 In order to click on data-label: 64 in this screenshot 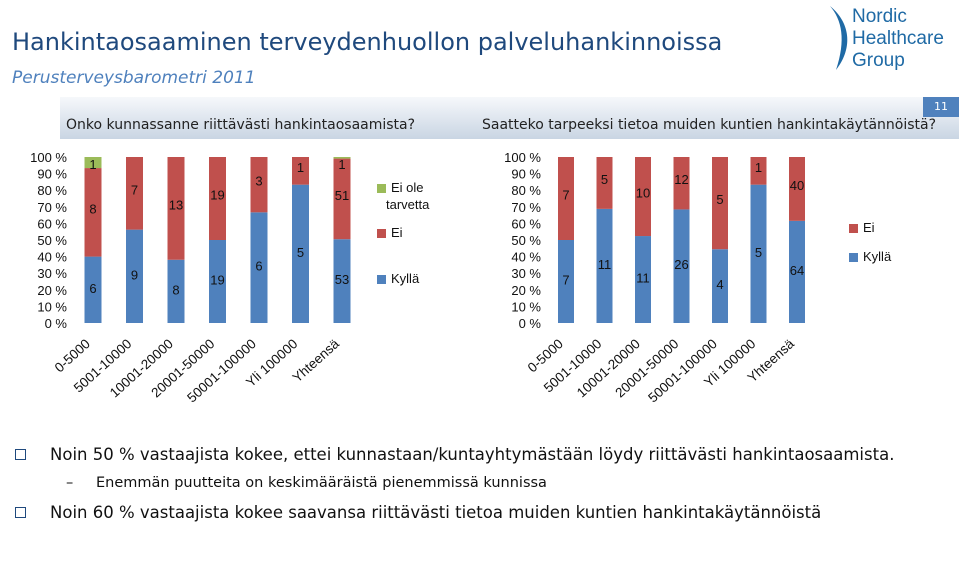, I will do `click(797, 270)`.